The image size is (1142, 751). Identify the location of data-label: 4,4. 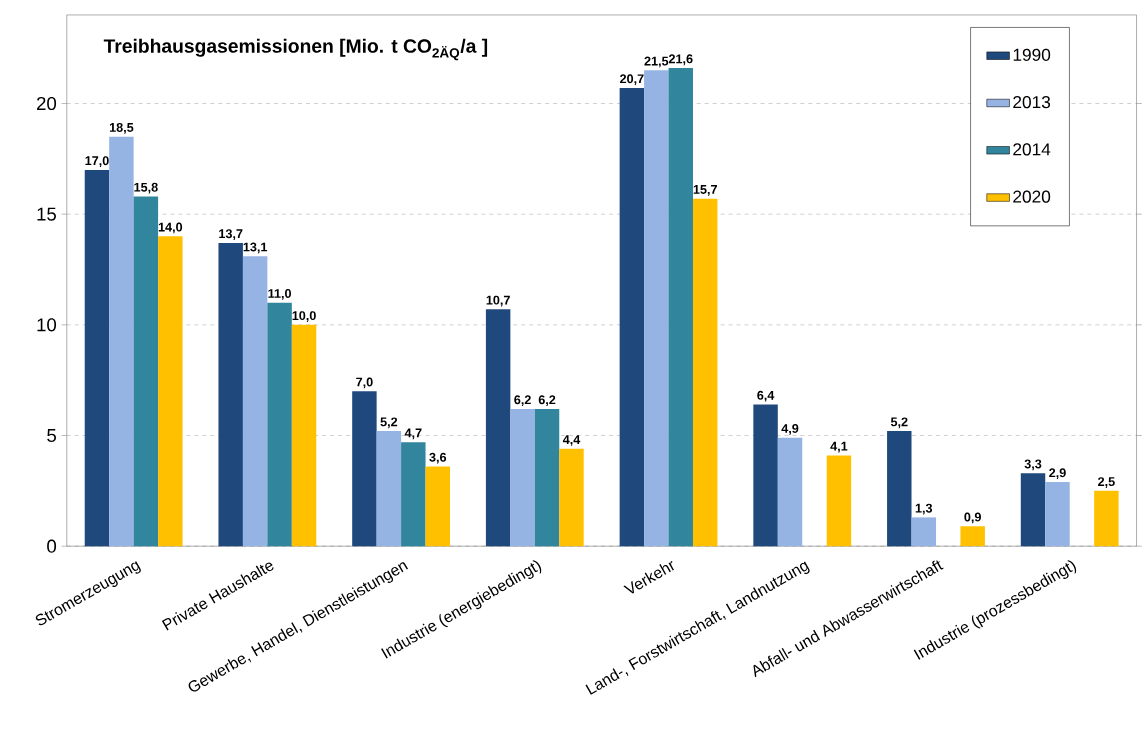
(571, 441).